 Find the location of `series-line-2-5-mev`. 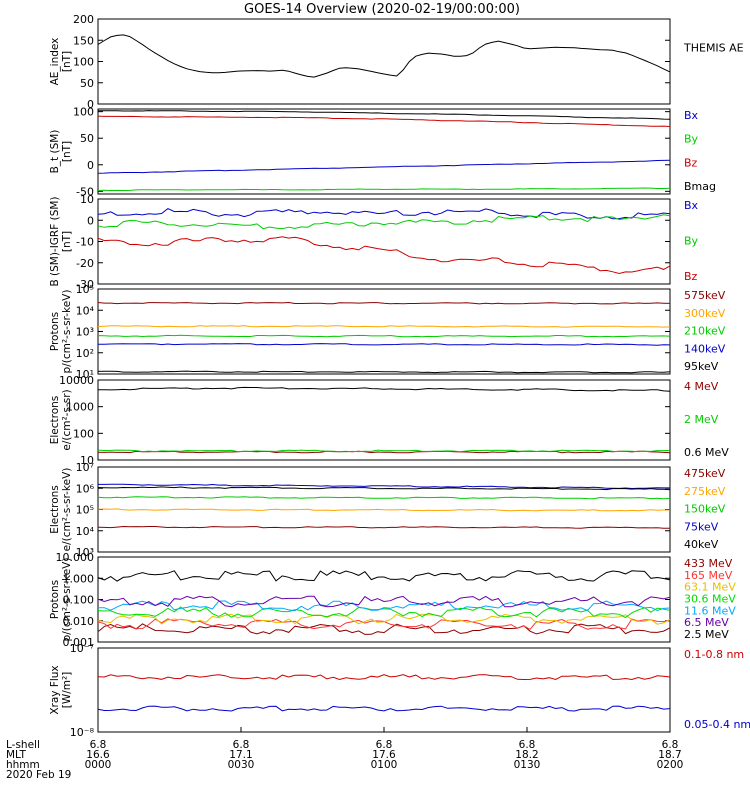

series-line-2-5-mev is located at coordinates (384, 576).